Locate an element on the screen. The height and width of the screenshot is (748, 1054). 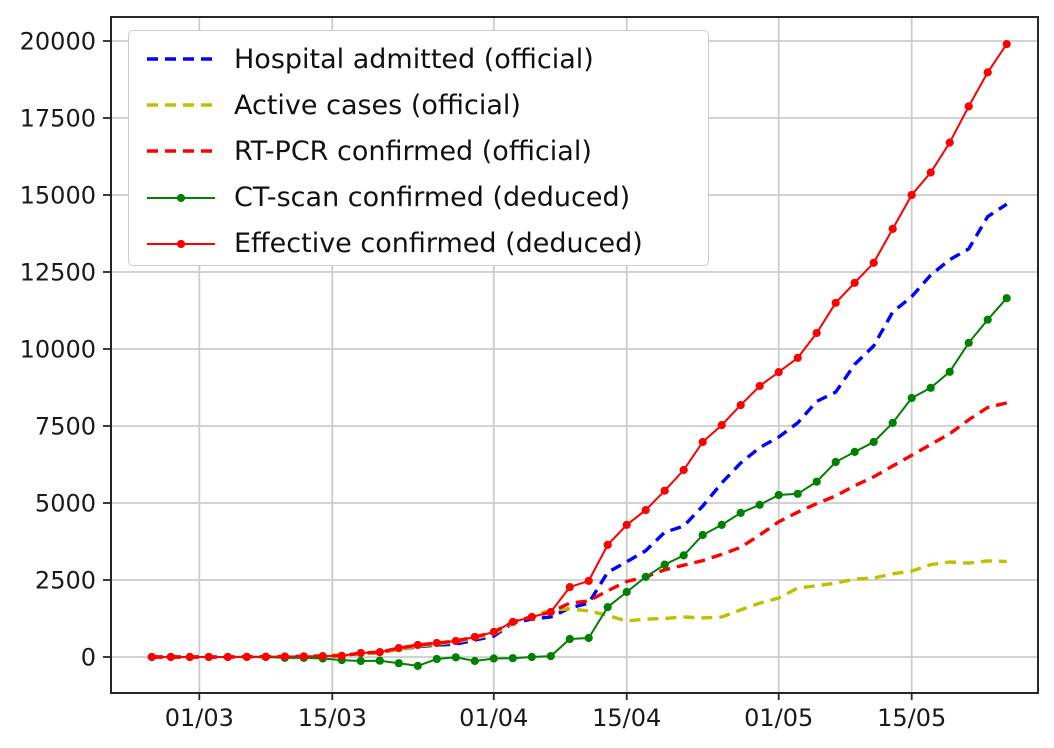
x-tick-label-01-04: 01/04 is located at coordinates (493, 718).